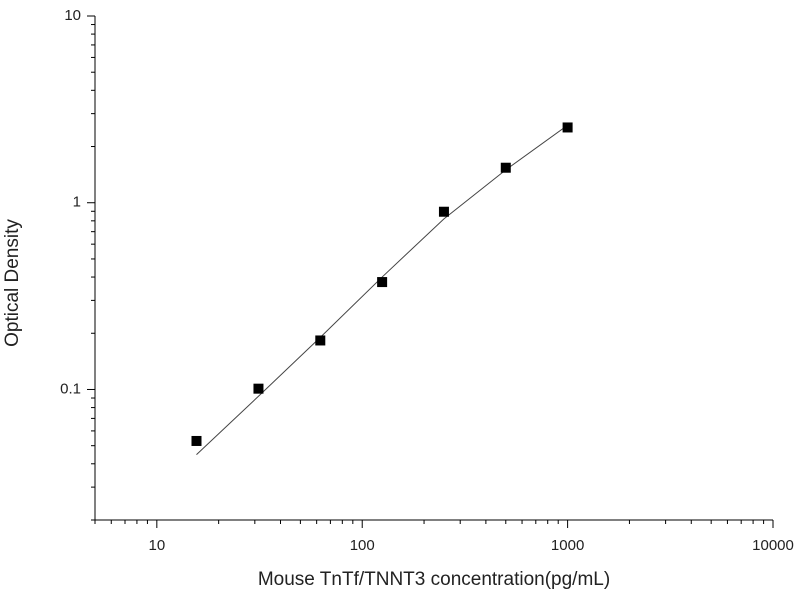 Image resolution: width=800 pixels, height=600 pixels. I want to click on x-tick-label: 10000, so click(773, 545).